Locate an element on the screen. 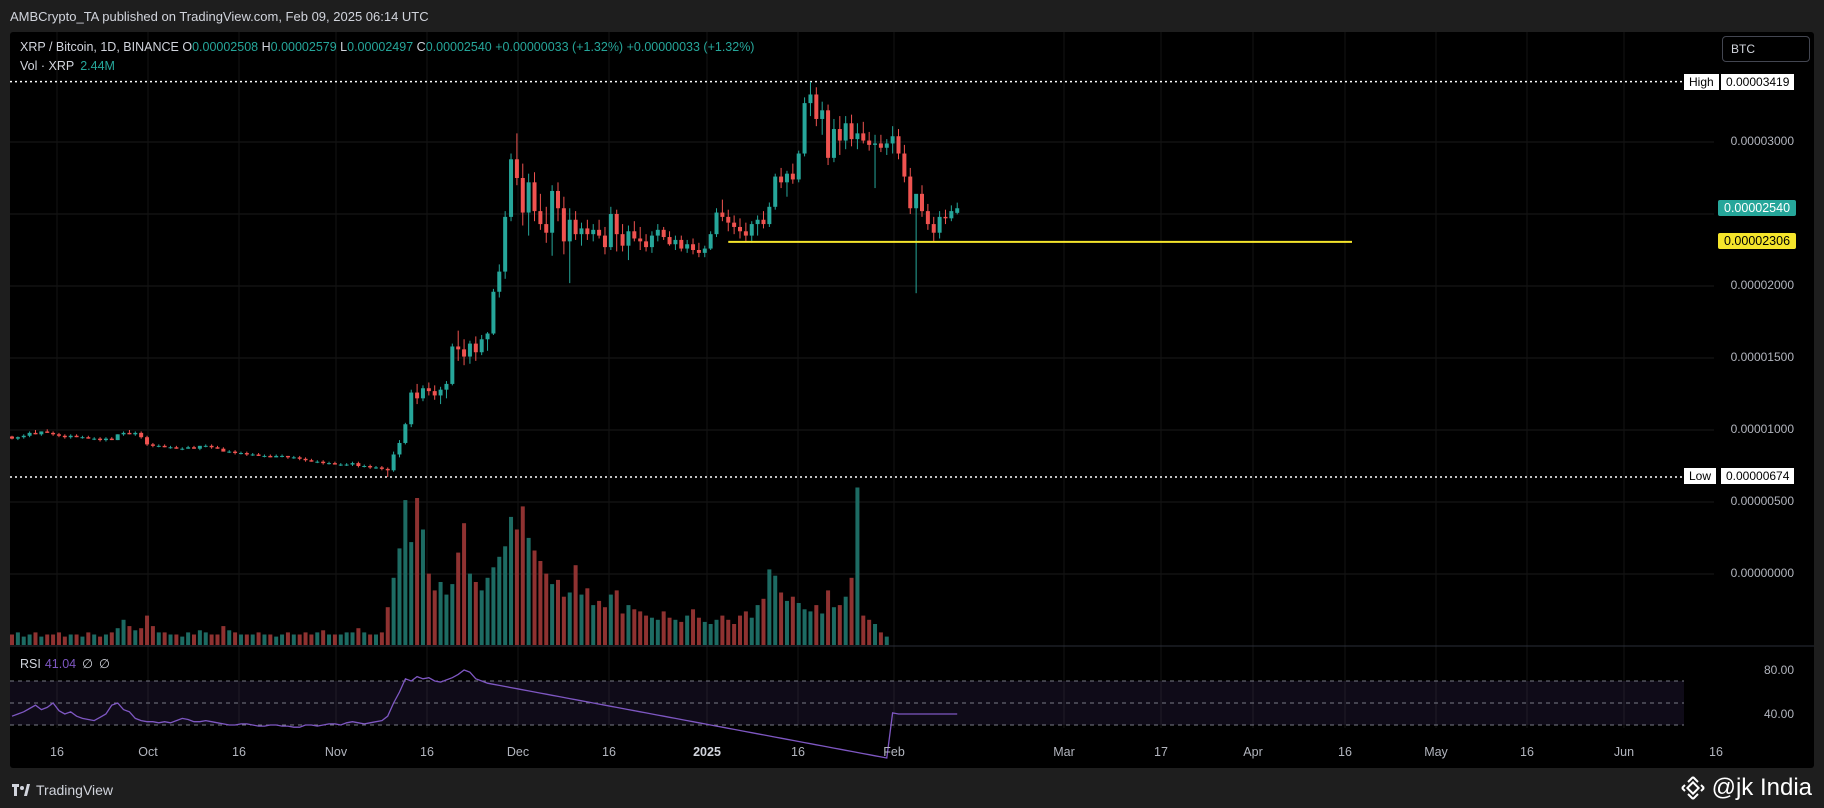 Image resolution: width=1824 pixels, height=808 pixels. price-label: 0.00001000 is located at coordinates (1762, 429).